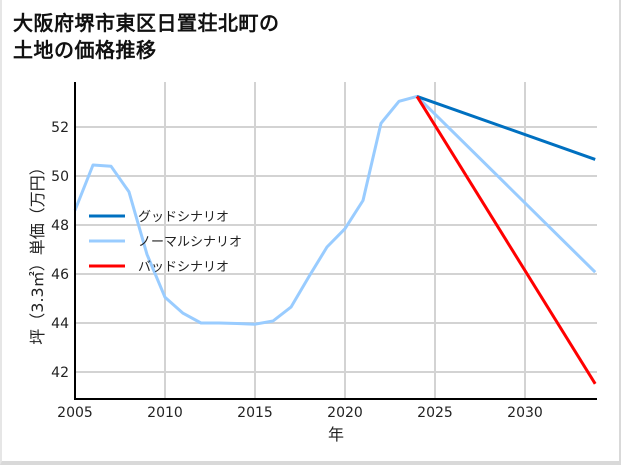  I want to click on x-tick-label: 2025, so click(435, 413).